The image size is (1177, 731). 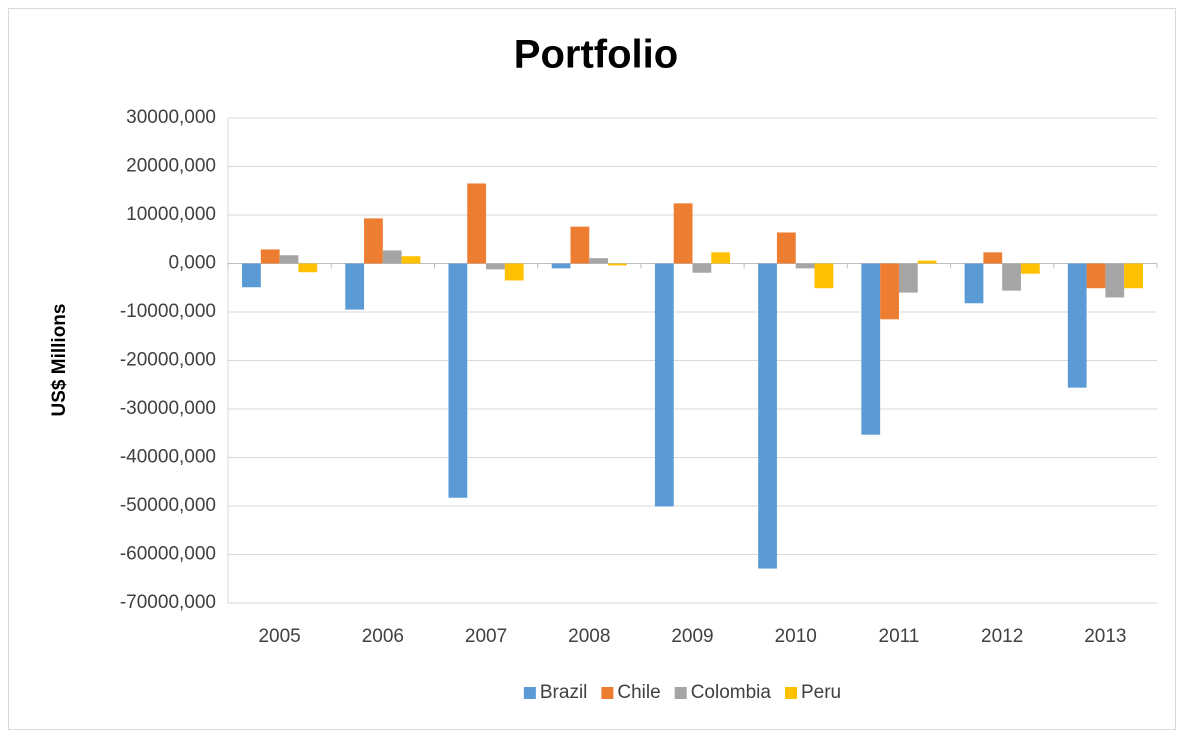 What do you see at coordinates (383, 636) in the screenshot?
I see `x-tick-label: 2006` at bounding box center [383, 636].